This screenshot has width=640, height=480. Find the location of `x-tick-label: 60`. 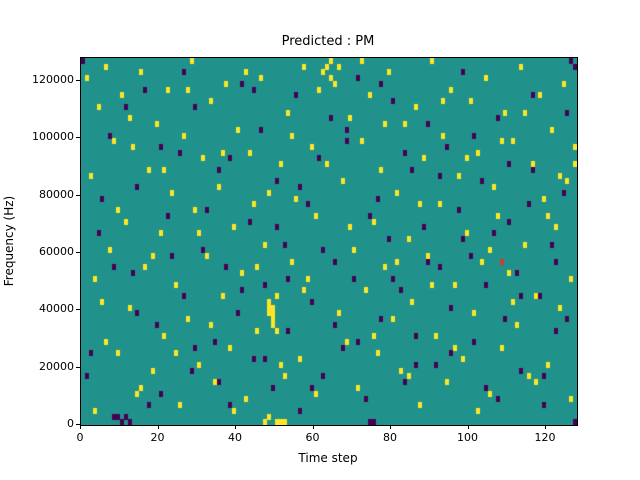

x-tick-label: 60 is located at coordinates (312, 437).